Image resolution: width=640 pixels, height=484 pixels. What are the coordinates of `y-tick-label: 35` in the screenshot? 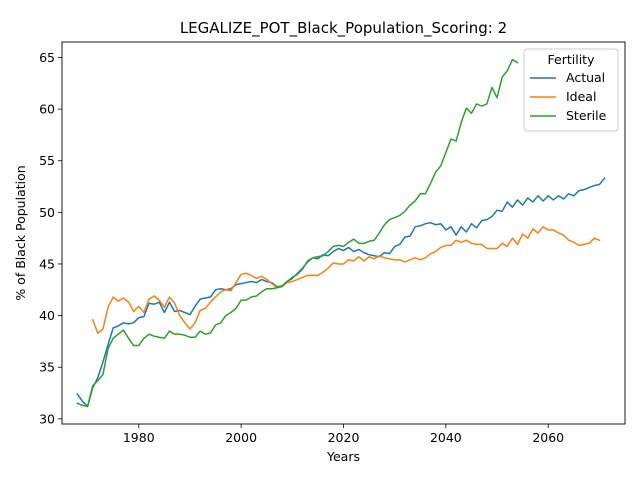 It's located at (47, 367).